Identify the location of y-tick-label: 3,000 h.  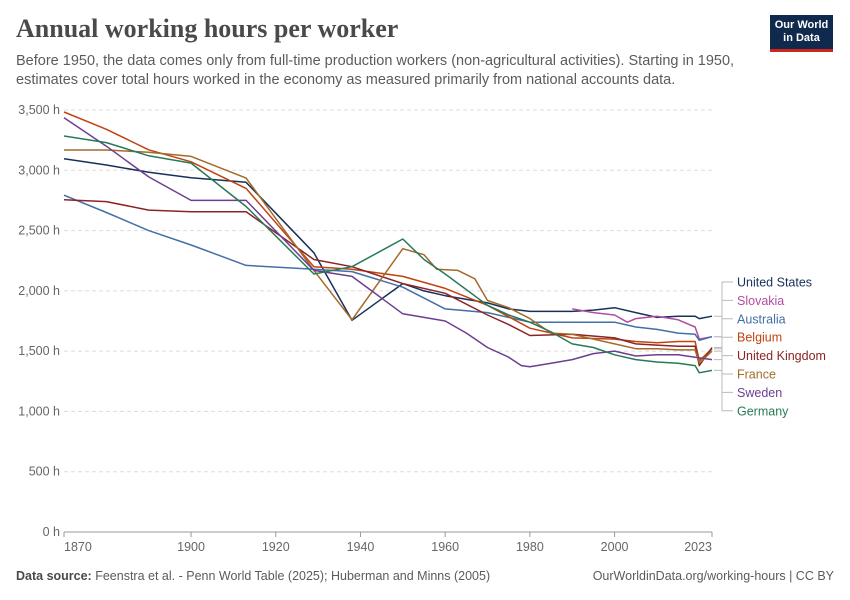
(39, 170).